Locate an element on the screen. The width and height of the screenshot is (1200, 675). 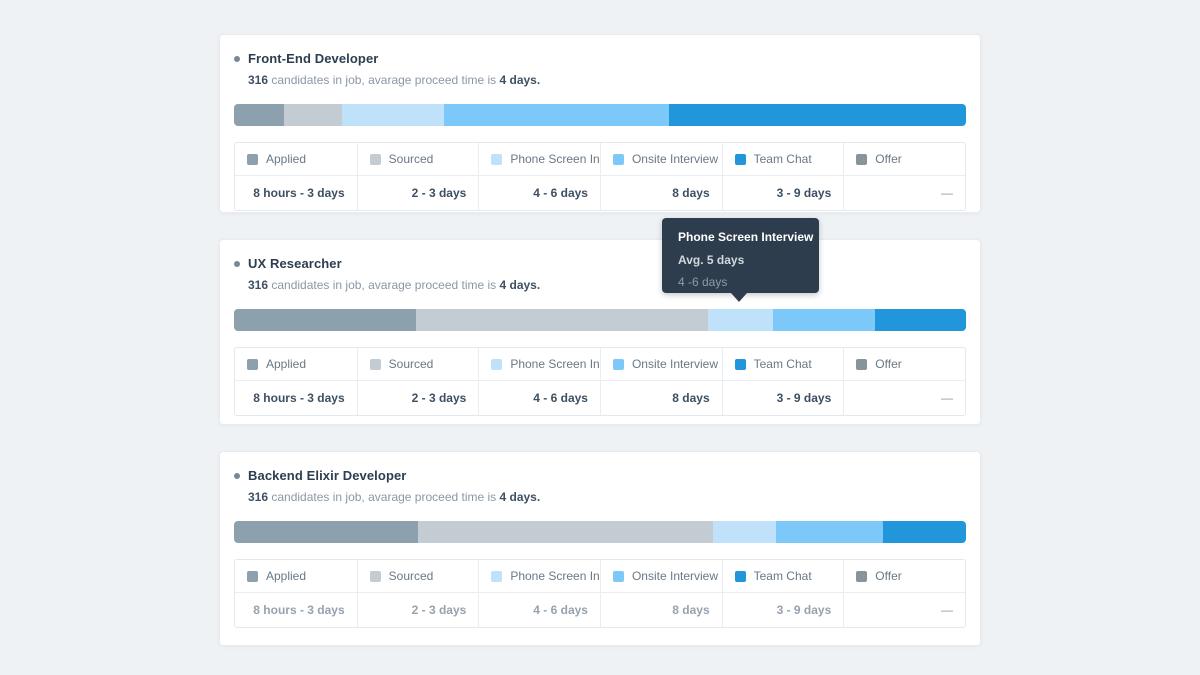
sourced-swatch-icon is located at coordinates (375, 159).